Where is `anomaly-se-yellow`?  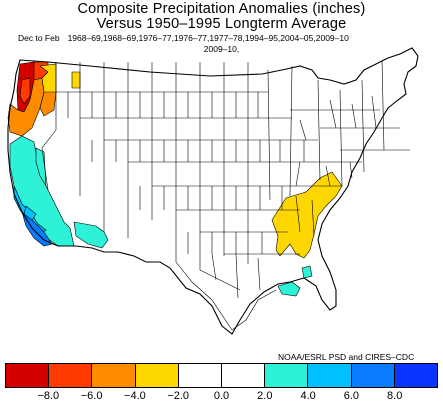
anomaly-se-yellow is located at coordinates (307, 215).